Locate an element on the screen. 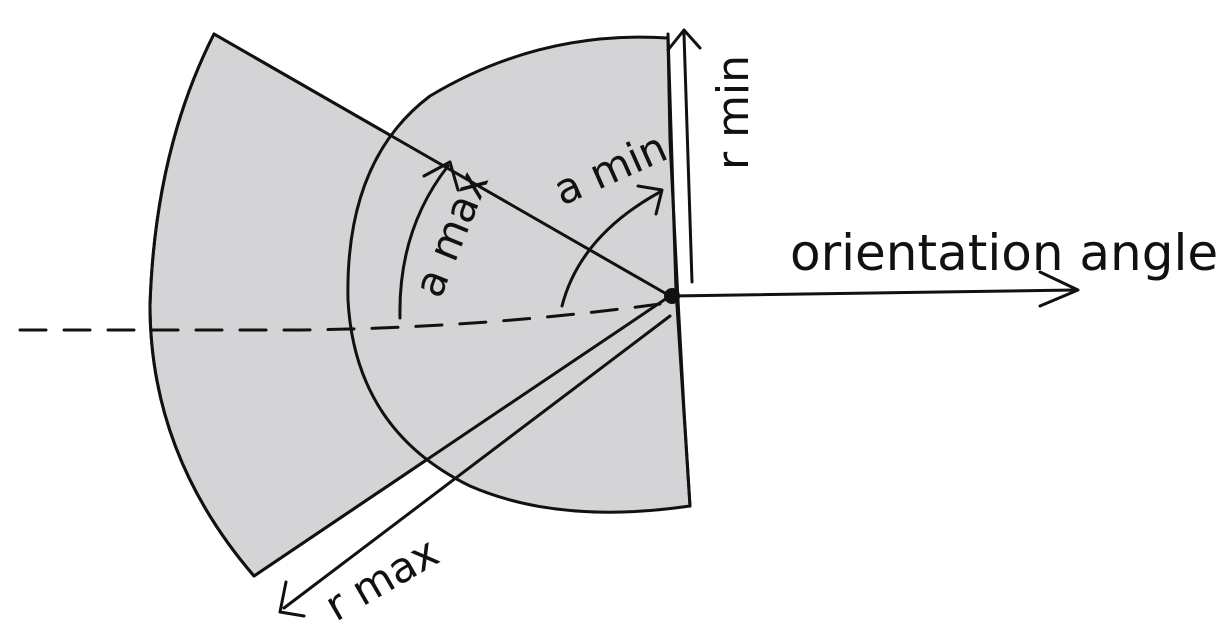  r-max-arrow-head is located at coordinates (292, 599).